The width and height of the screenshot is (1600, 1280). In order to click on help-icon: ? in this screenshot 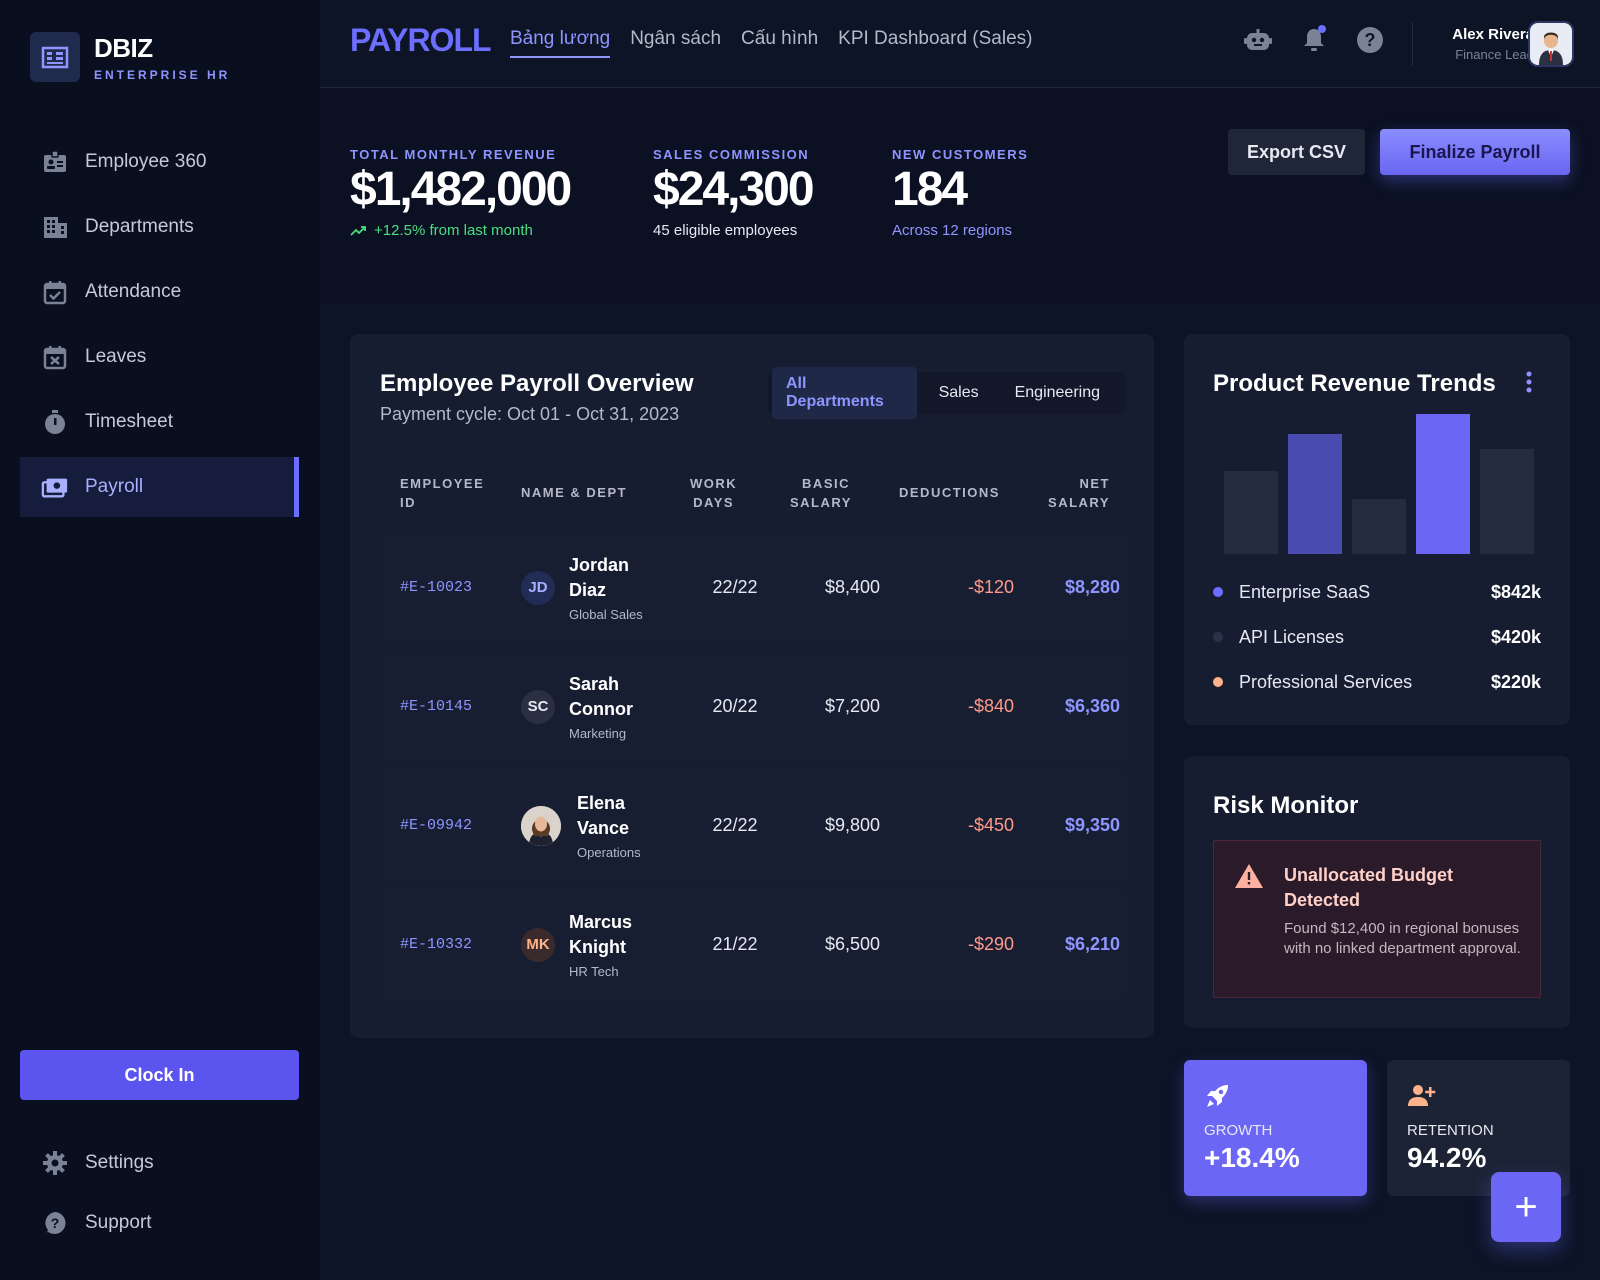, I will do `click(1370, 40)`.